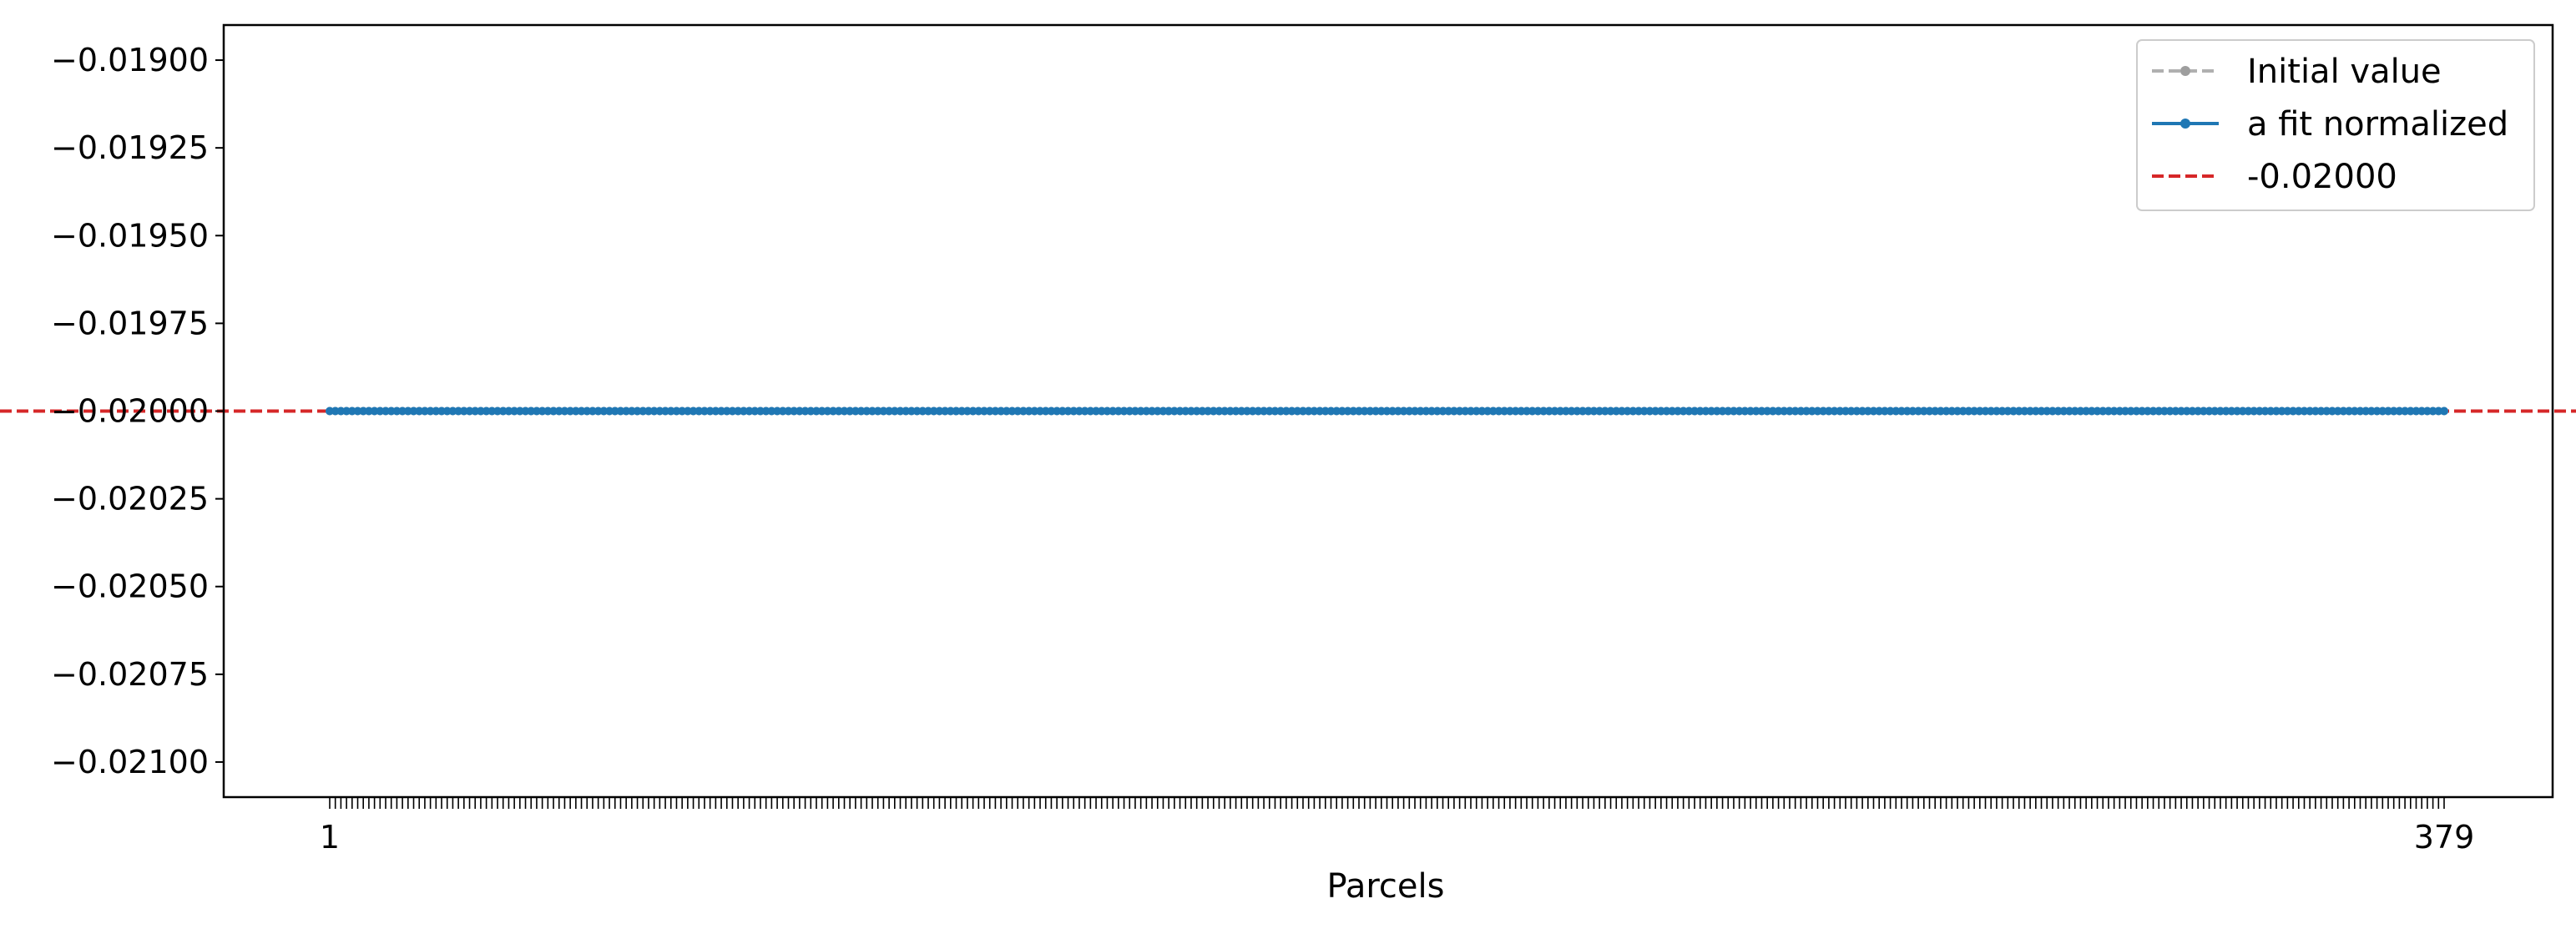  I want to click on y-tick-label: −0.02050, so click(130, 586).